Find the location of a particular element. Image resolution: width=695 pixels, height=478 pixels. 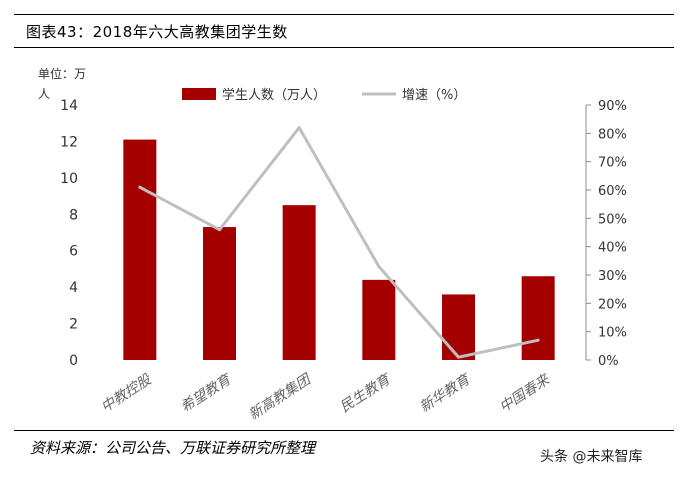

category-label: 民生教育 is located at coordinates (365, 393).